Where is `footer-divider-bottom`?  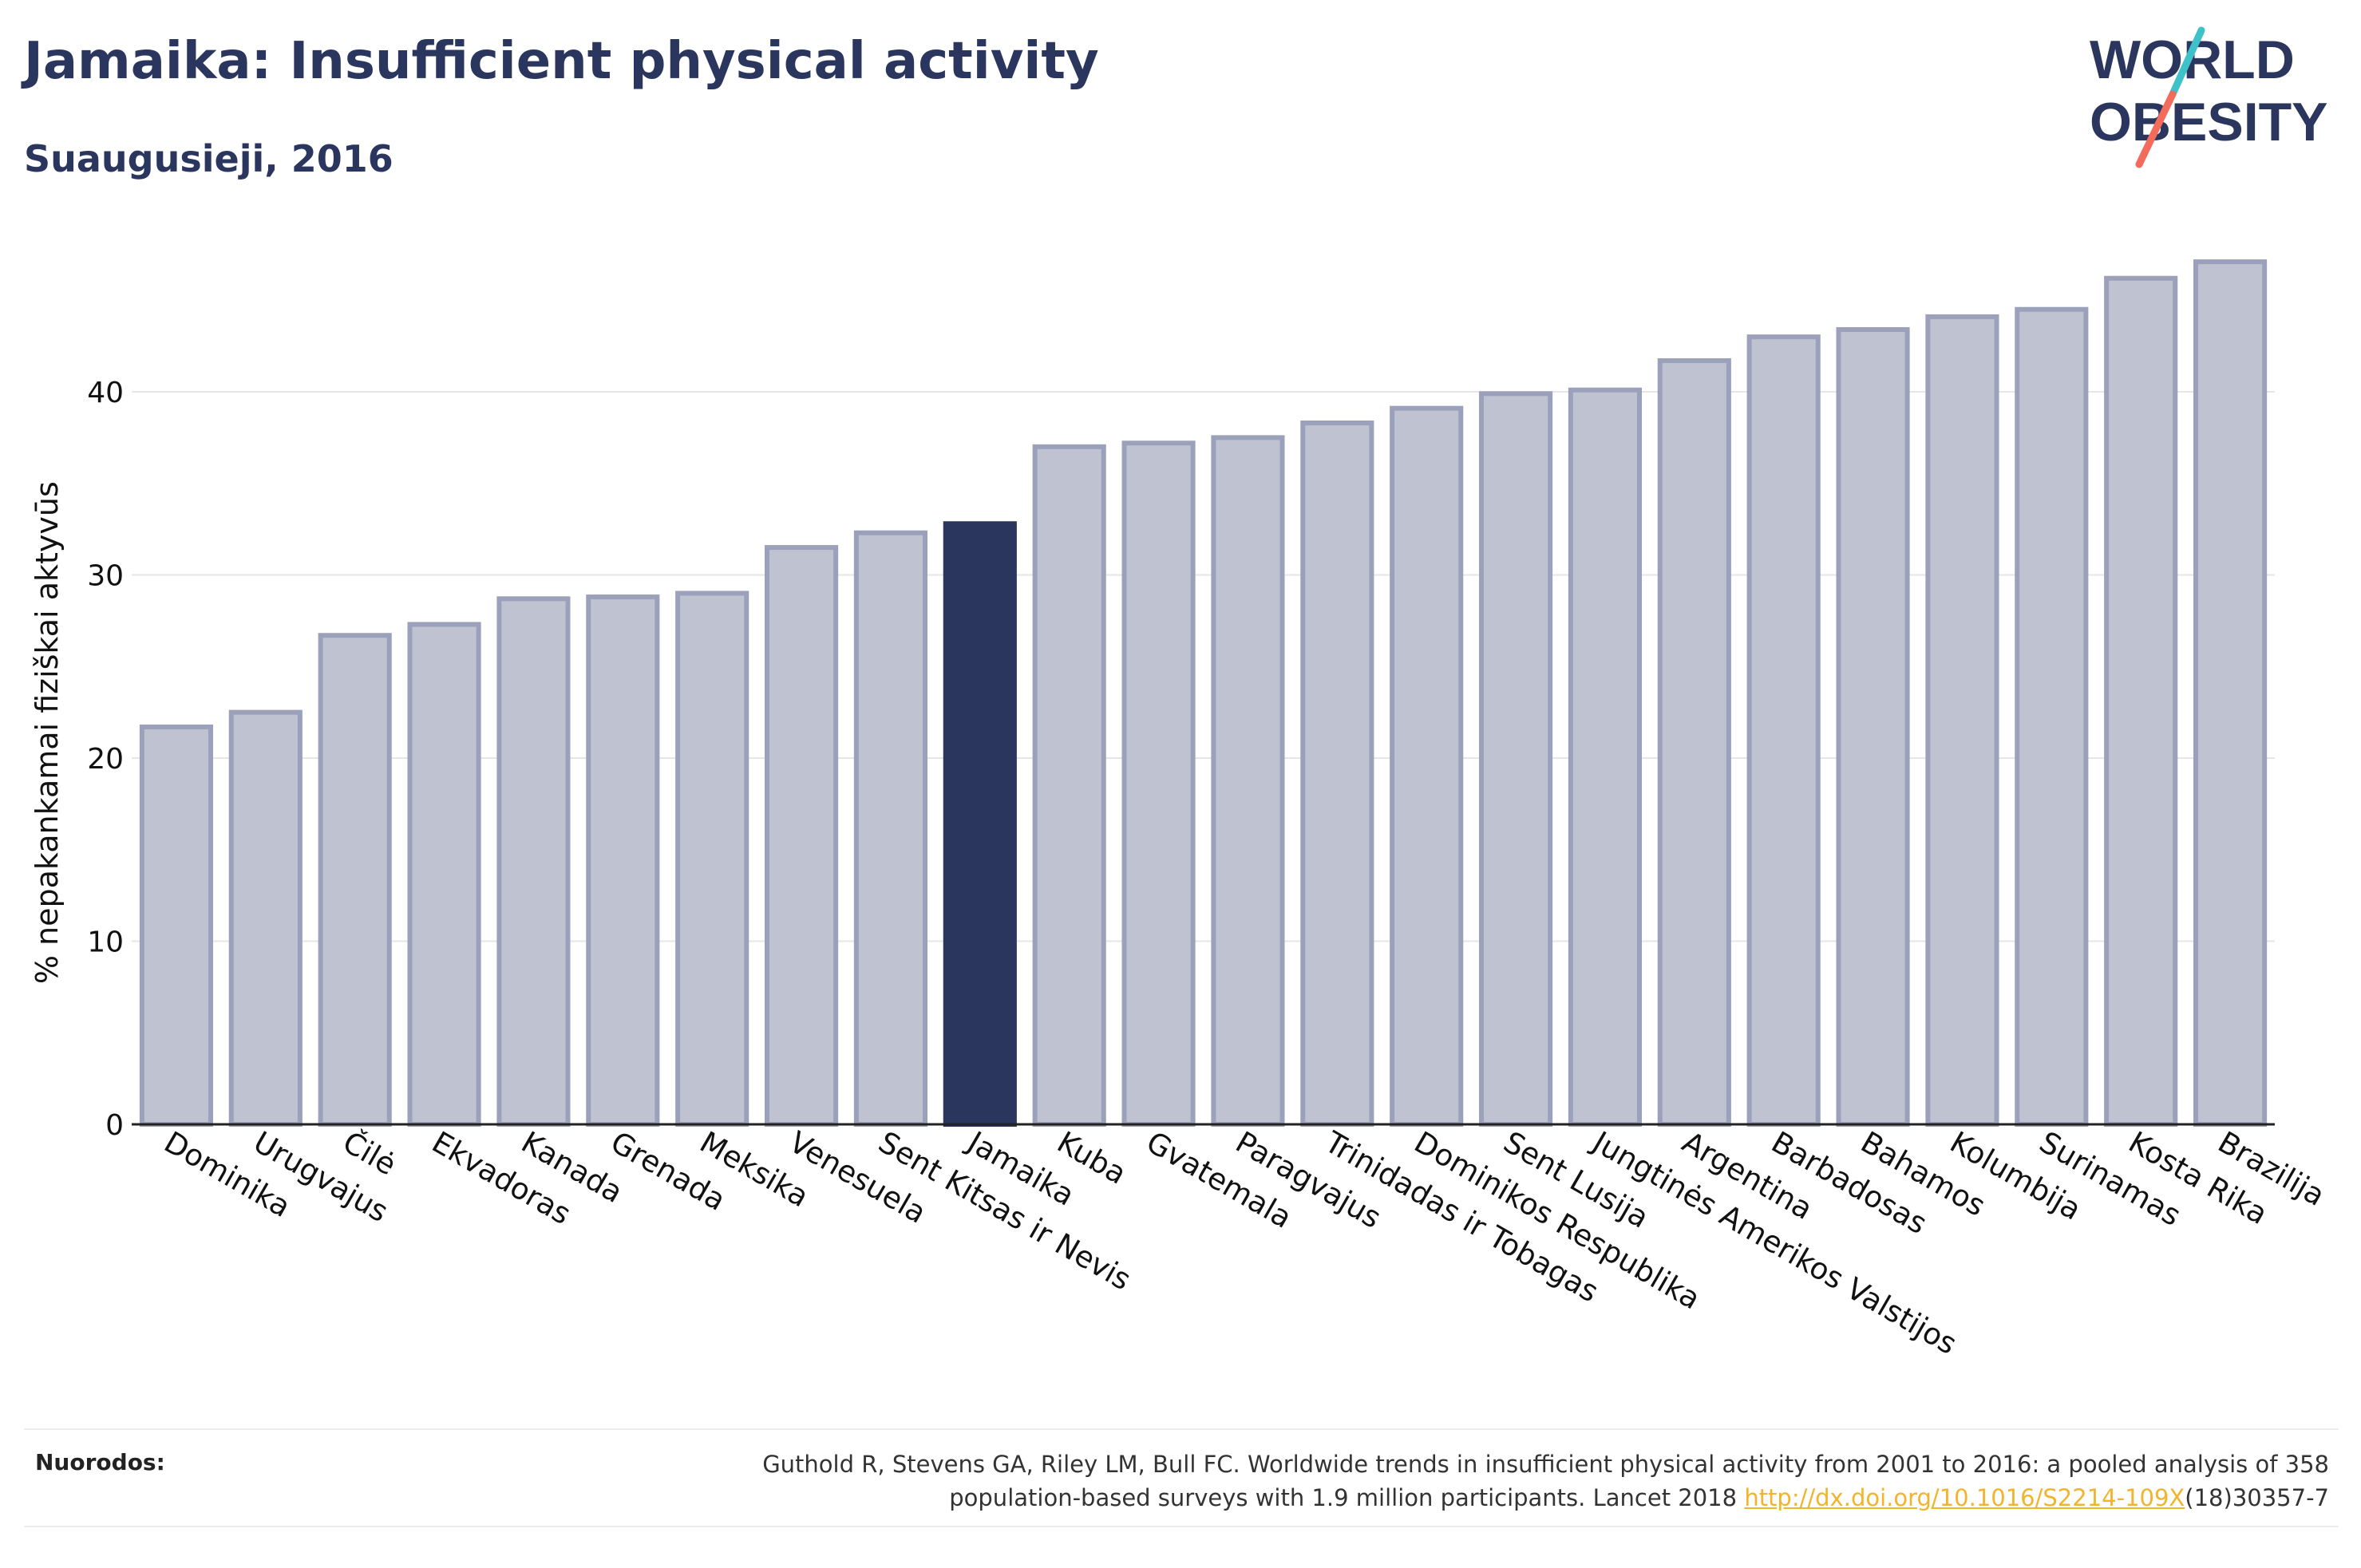 footer-divider-bottom is located at coordinates (1181, 1526).